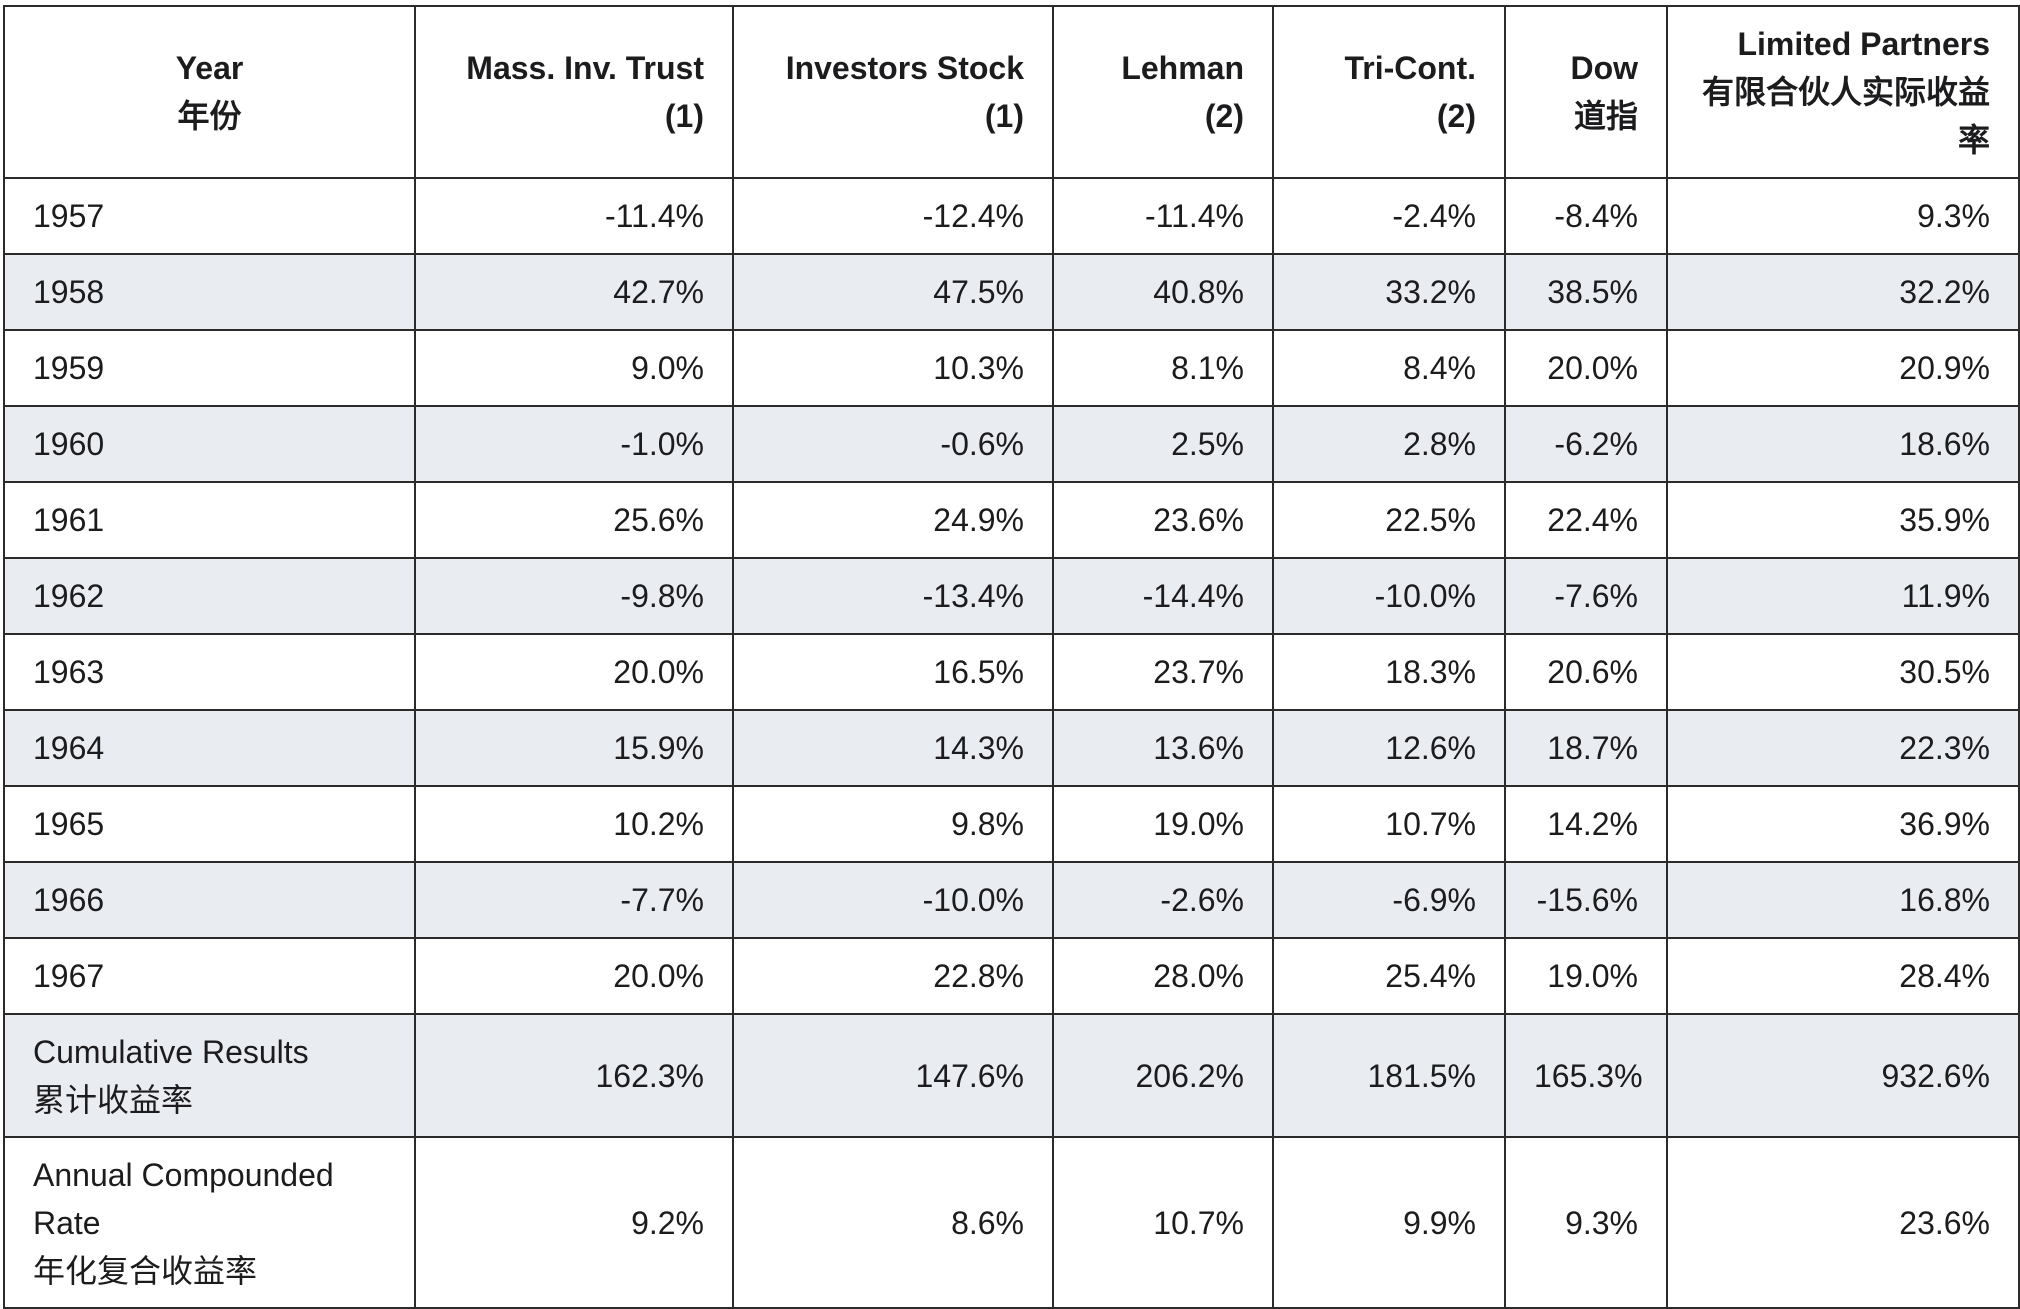  I want to click on header-limited-partners: Limited Partners 有限合伙人实际收益率, so click(1843, 92).